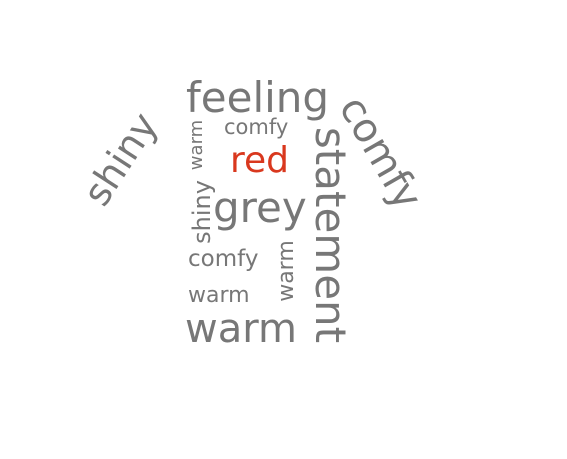 Image resolution: width=567 pixels, height=459 pixels. What do you see at coordinates (201, 212) in the screenshot?
I see `word-shiny-vertical: shiny` at bounding box center [201, 212].